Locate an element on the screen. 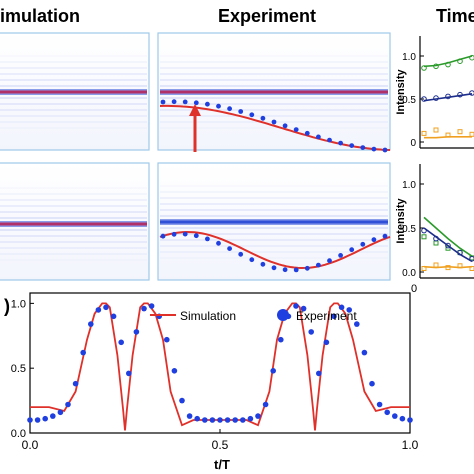 This screenshot has height=474, width=474. green-square-point is located at coordinates (436, 243).